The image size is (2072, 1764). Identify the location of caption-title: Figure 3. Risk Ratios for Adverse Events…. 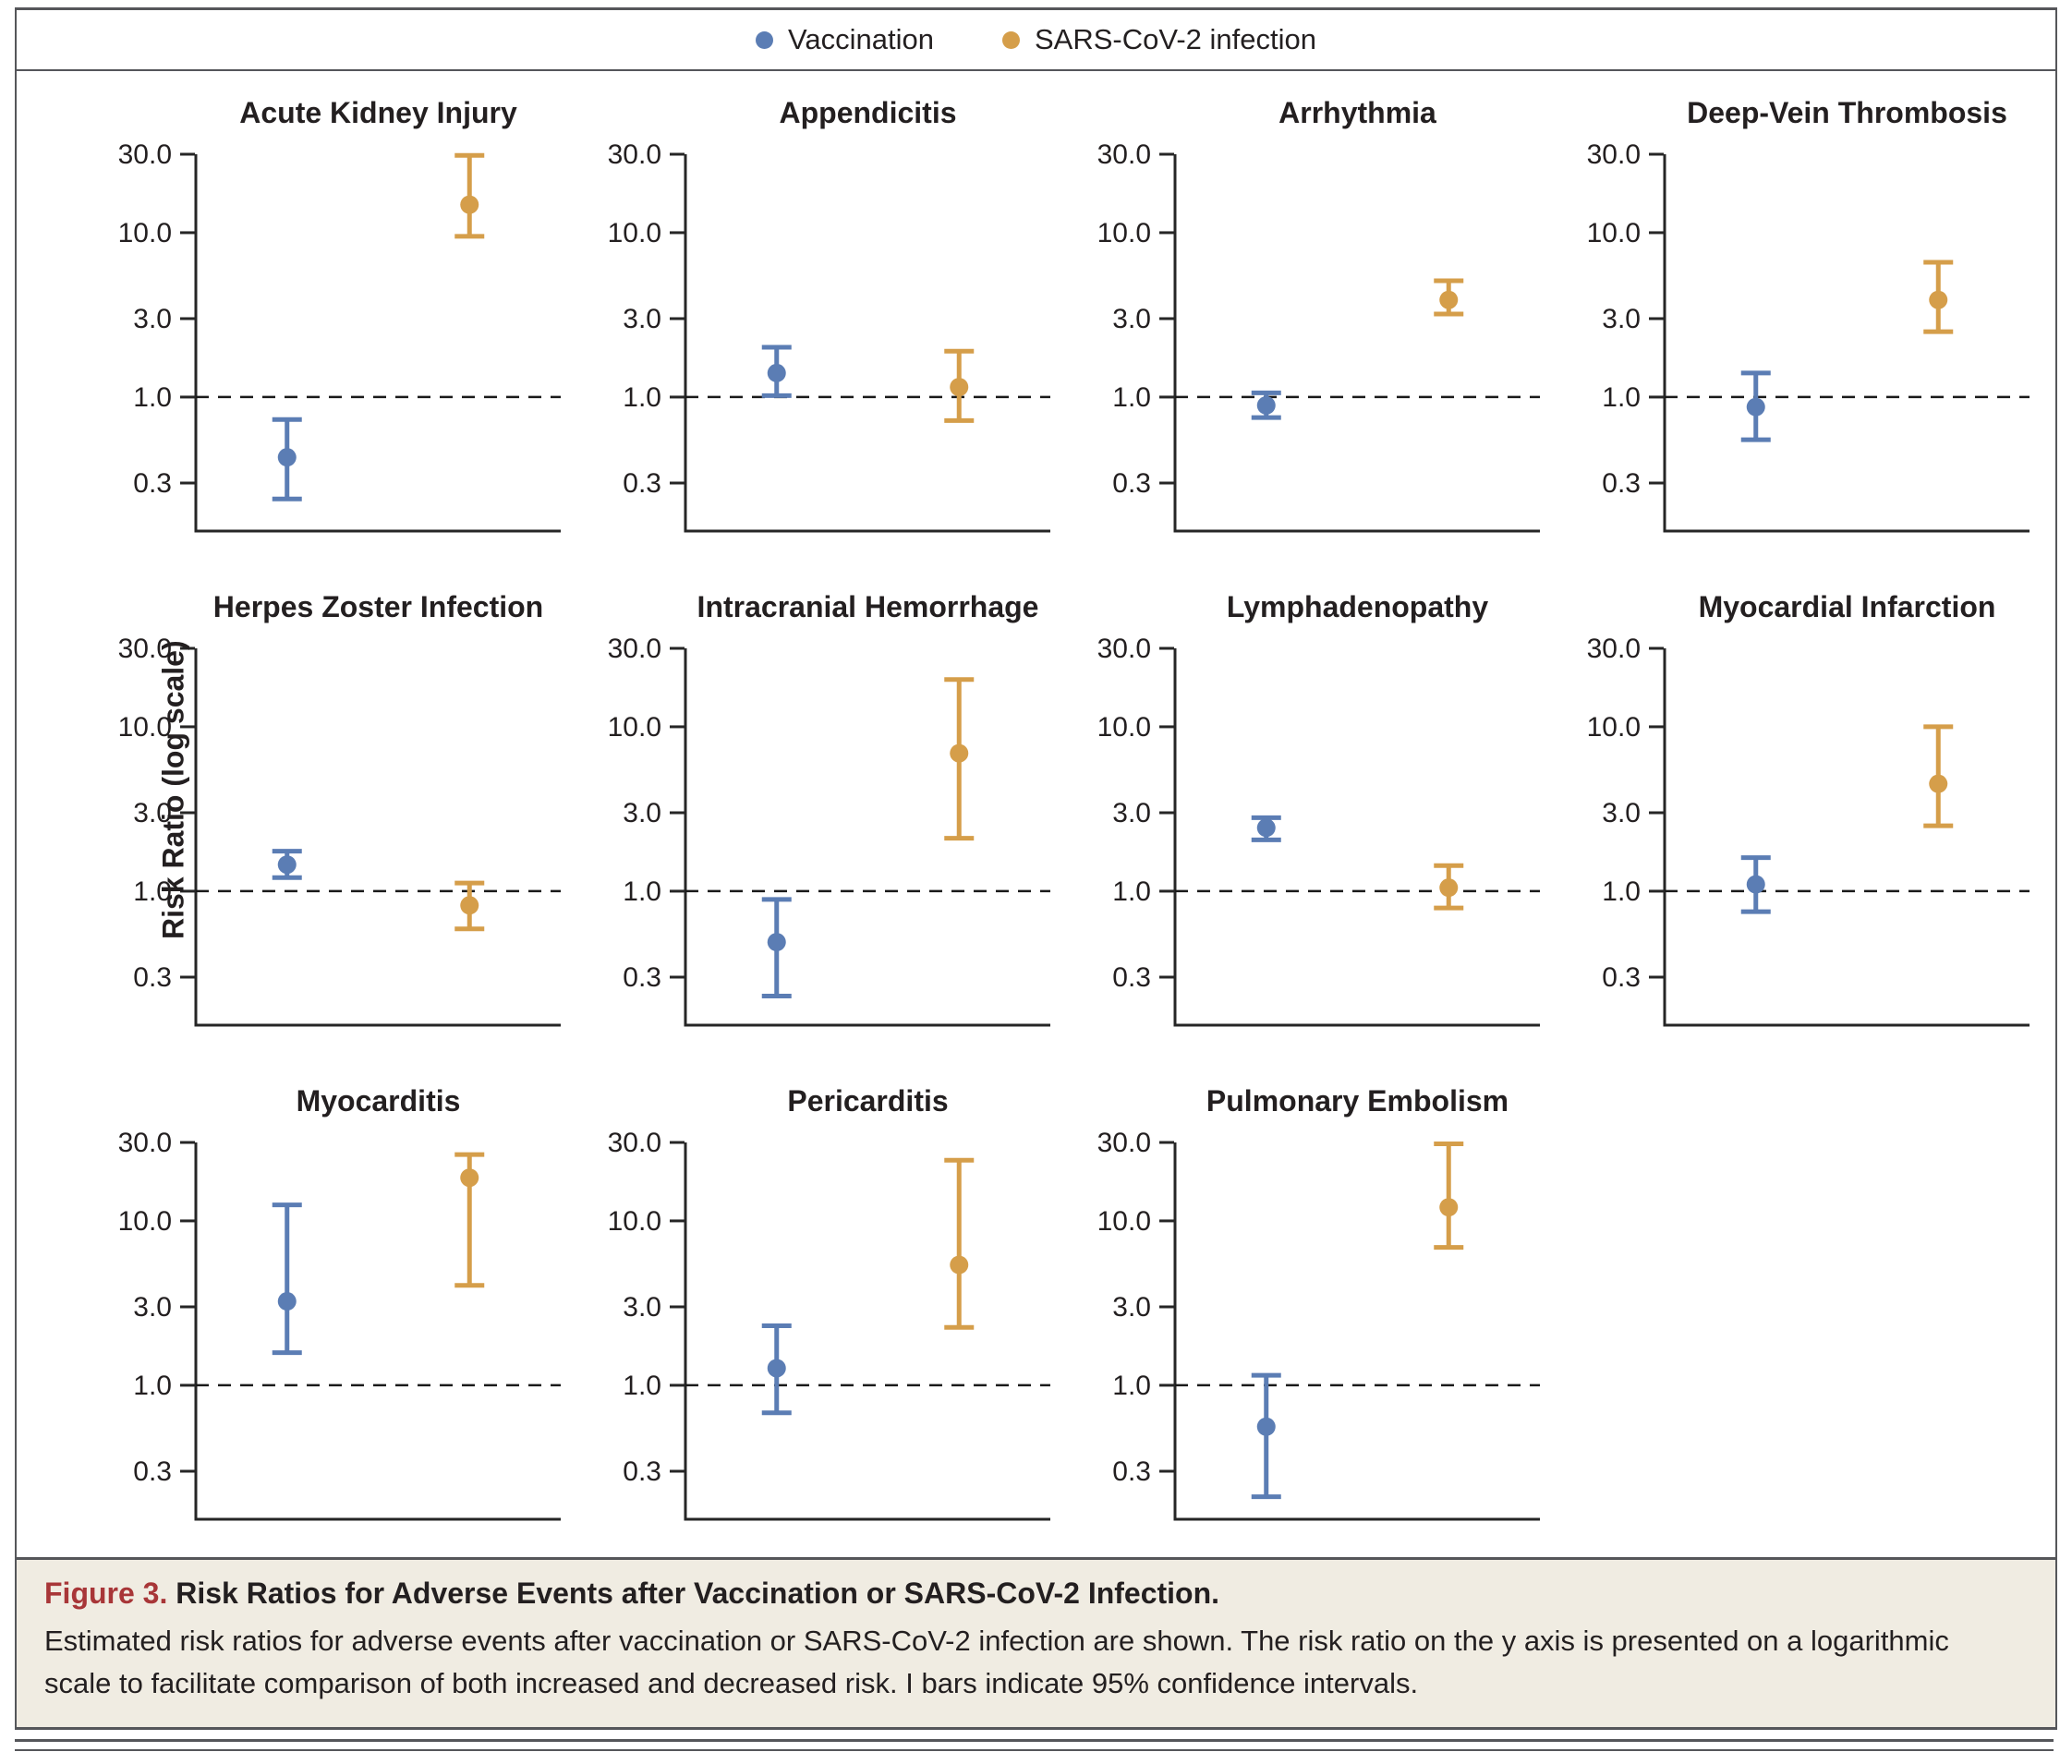
(1036, 1594).